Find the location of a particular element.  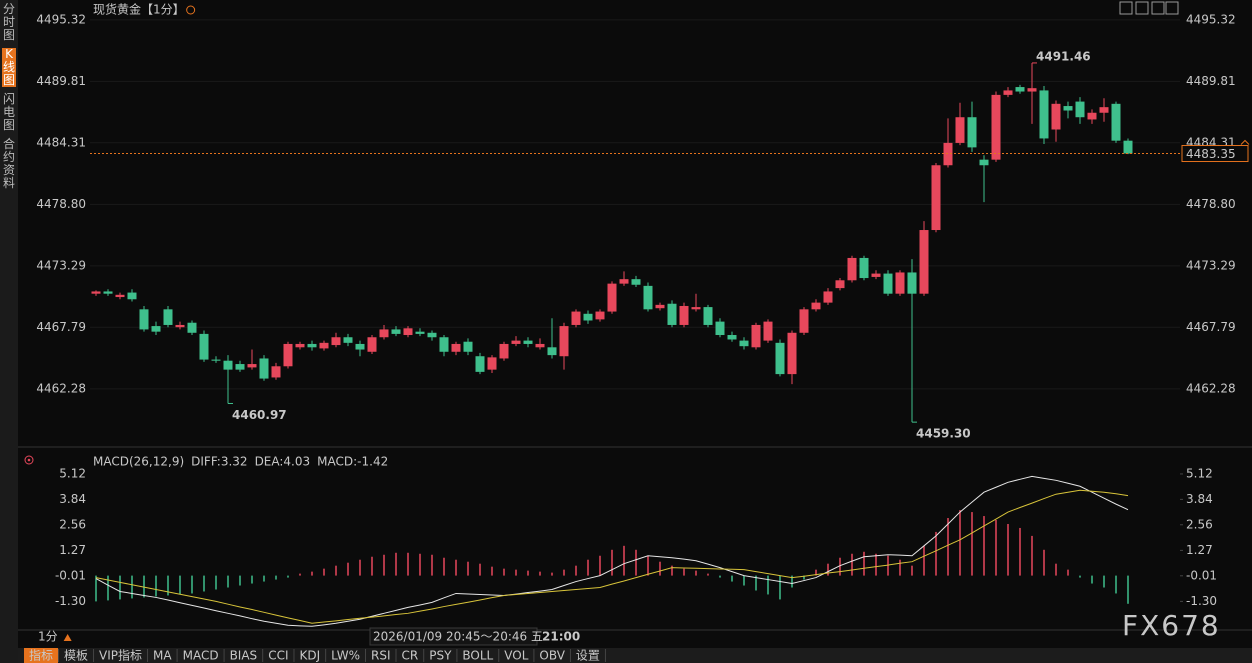

toolbar-label: BIAS is located at coordinates (244, 656).